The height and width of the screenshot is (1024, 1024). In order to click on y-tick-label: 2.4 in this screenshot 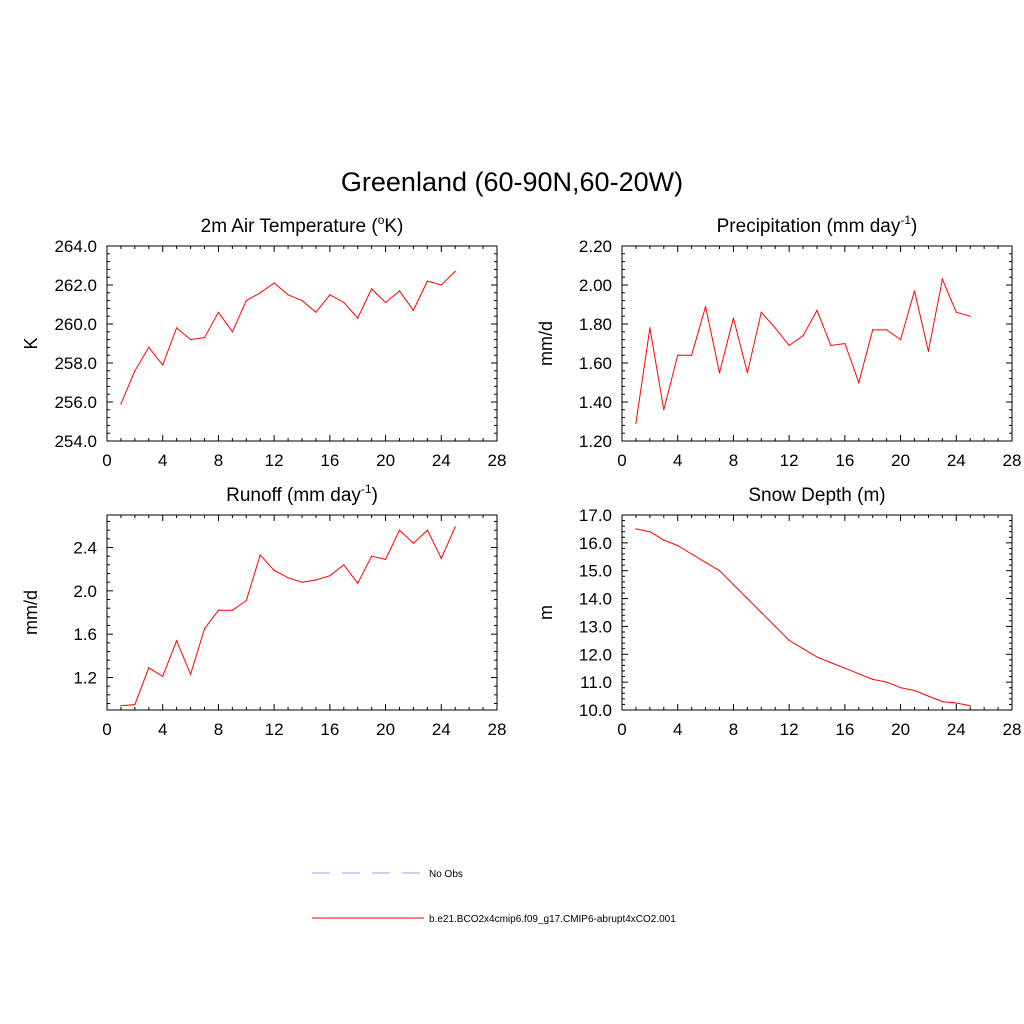, I will do `click(85, 548)`.